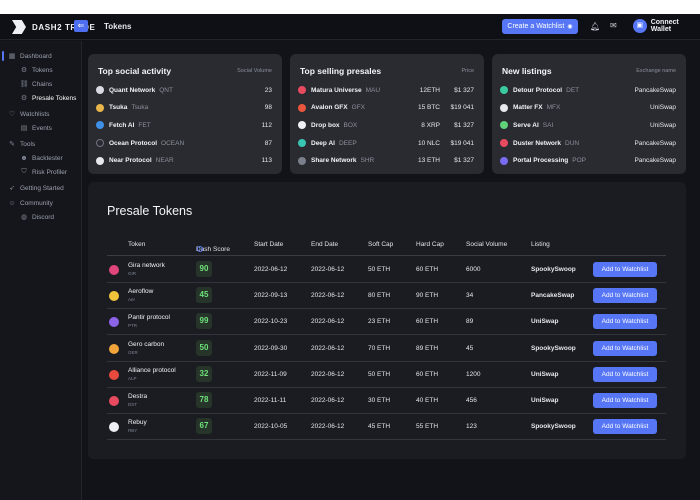 Image resolution: width=700 pixels, height=500 pixels. Describe the element at coordinates (588, 108) in the screenshot. I see `list-item: Matter FX MFX UniSwap` at that location.